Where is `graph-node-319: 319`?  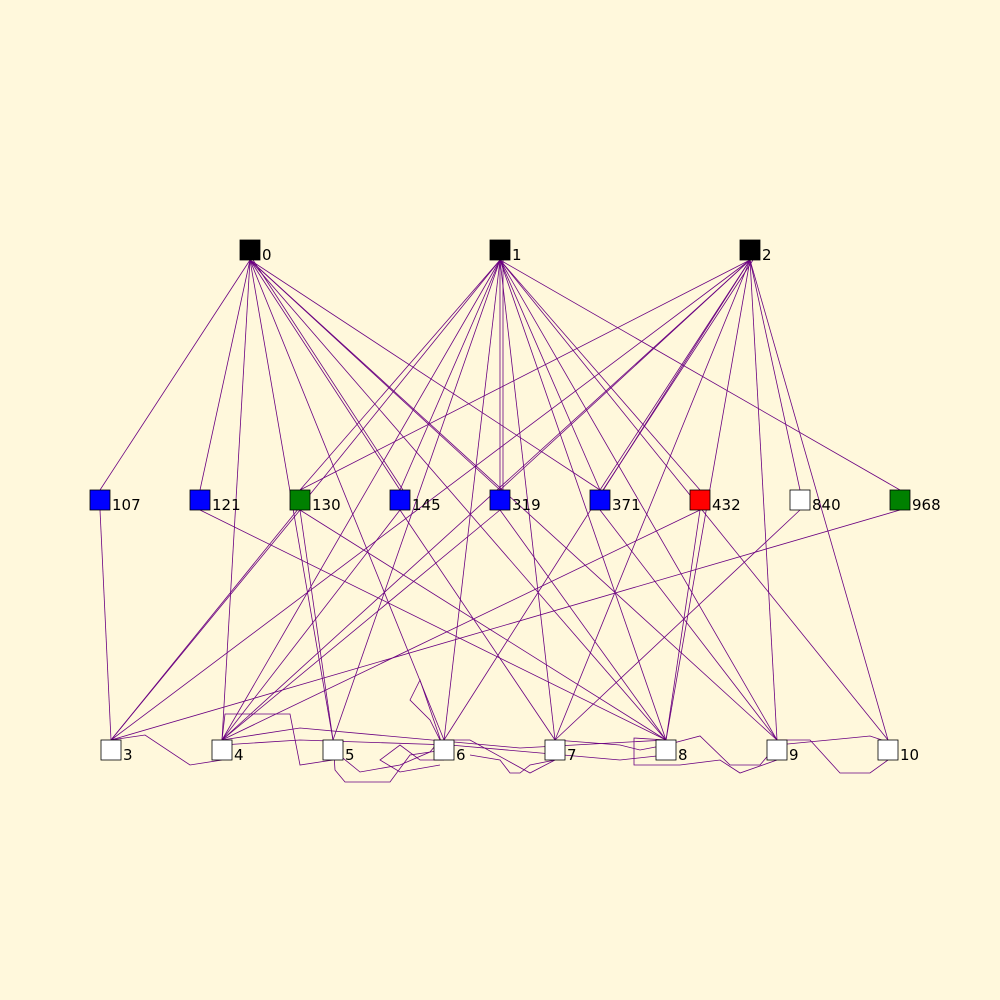
graph-node-319: 319 is located at coordinates (515, 501).